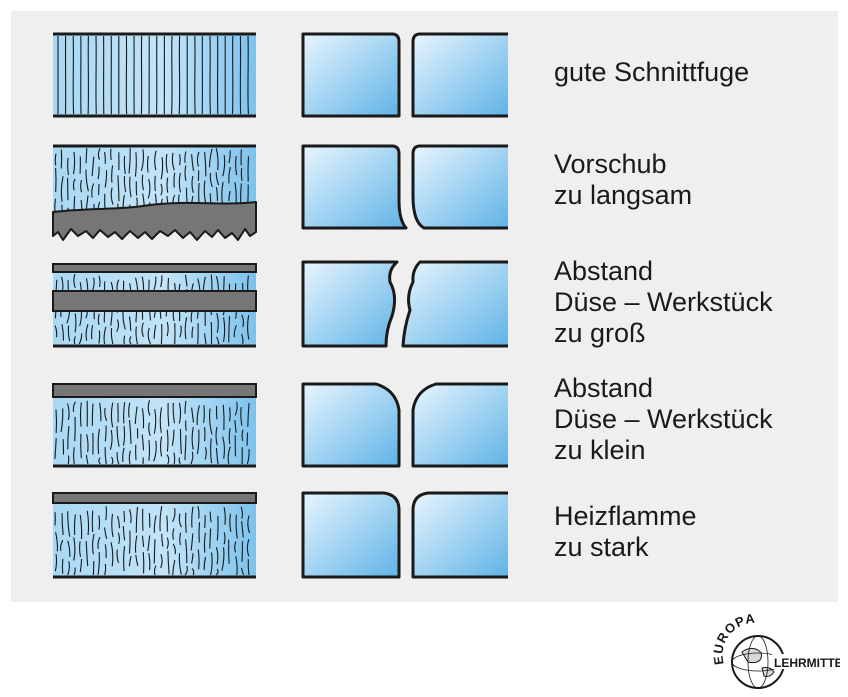 This screenshot has width=848, height=697. I want to click on cut-surface-good, so click(154, 75).